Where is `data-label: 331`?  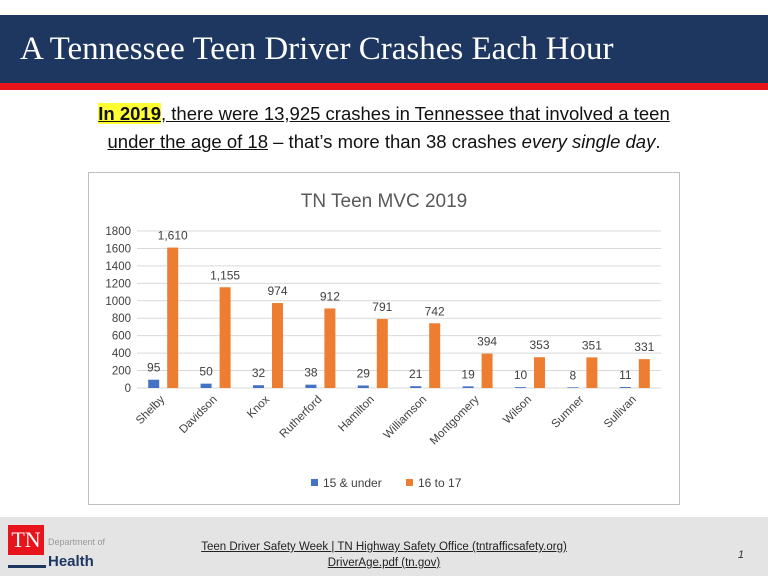
data-label: 331 is located at coordinates (644, 347).